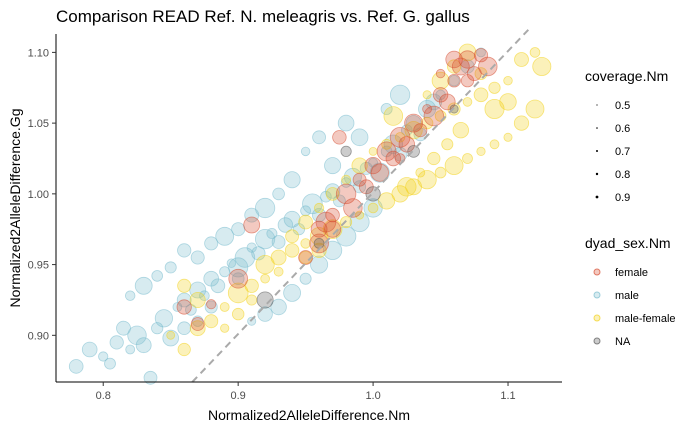  I want to click on size-legend: coverage.Nm 0.5 0.6 0.7 0.8 0.9, so click(626, 136).